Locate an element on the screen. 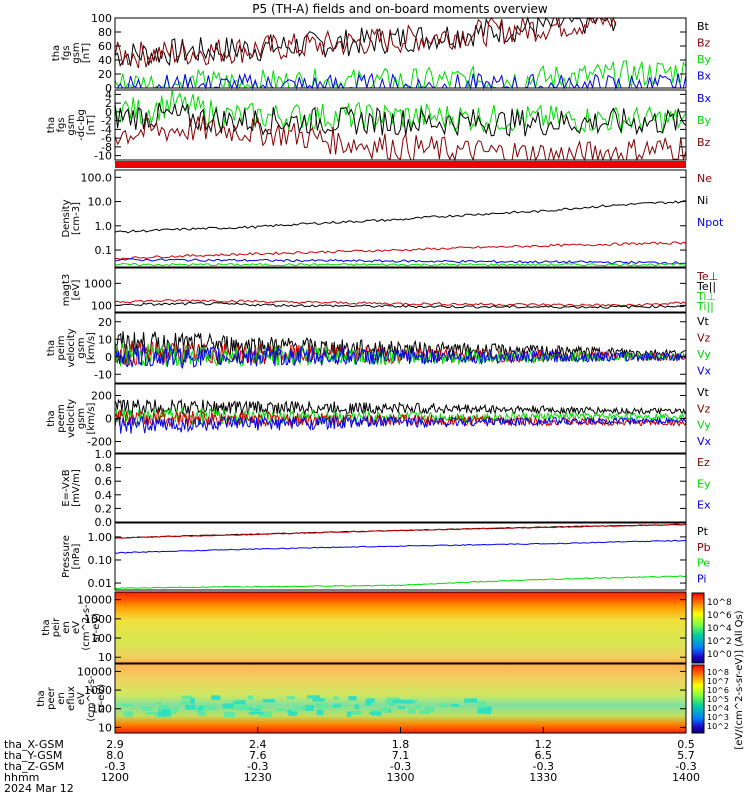 The image size is (750, 800). y-tick-label: 0 is located at coordinates (108, 419).